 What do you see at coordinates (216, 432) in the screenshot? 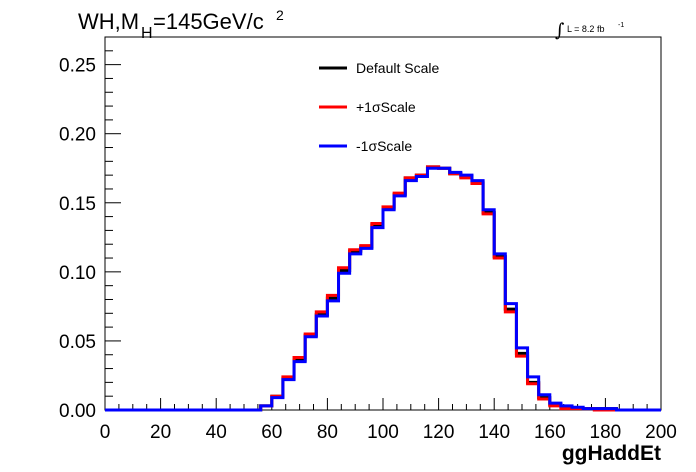
I see `x-tick-label: 40` at bounding box center [216, 432].